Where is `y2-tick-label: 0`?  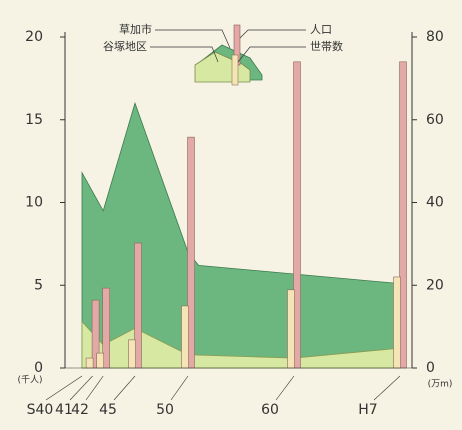 y2-tick-label: 0 is located at coordinates (430, 368).